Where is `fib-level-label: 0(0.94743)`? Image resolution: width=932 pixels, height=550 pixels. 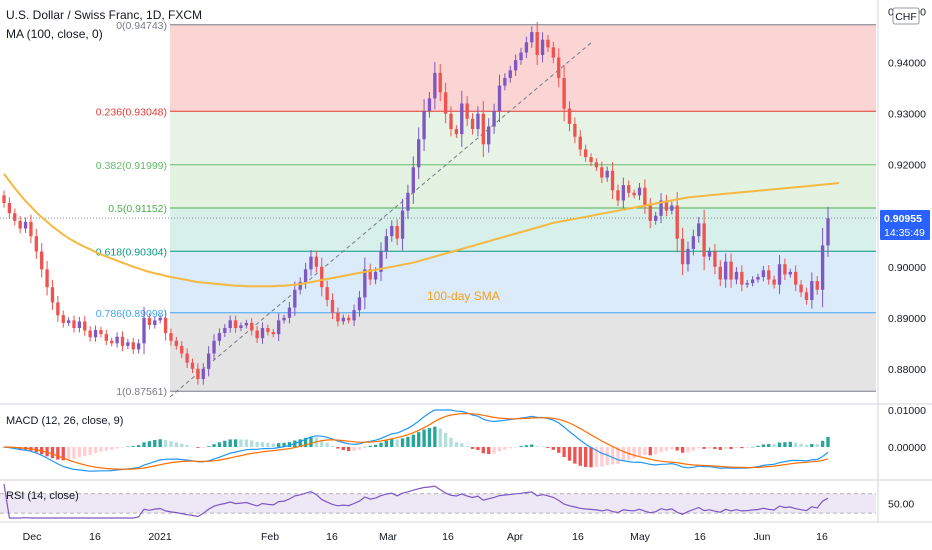
fib-level-label: 0(0.94743) is located at coordinates (141, 26).